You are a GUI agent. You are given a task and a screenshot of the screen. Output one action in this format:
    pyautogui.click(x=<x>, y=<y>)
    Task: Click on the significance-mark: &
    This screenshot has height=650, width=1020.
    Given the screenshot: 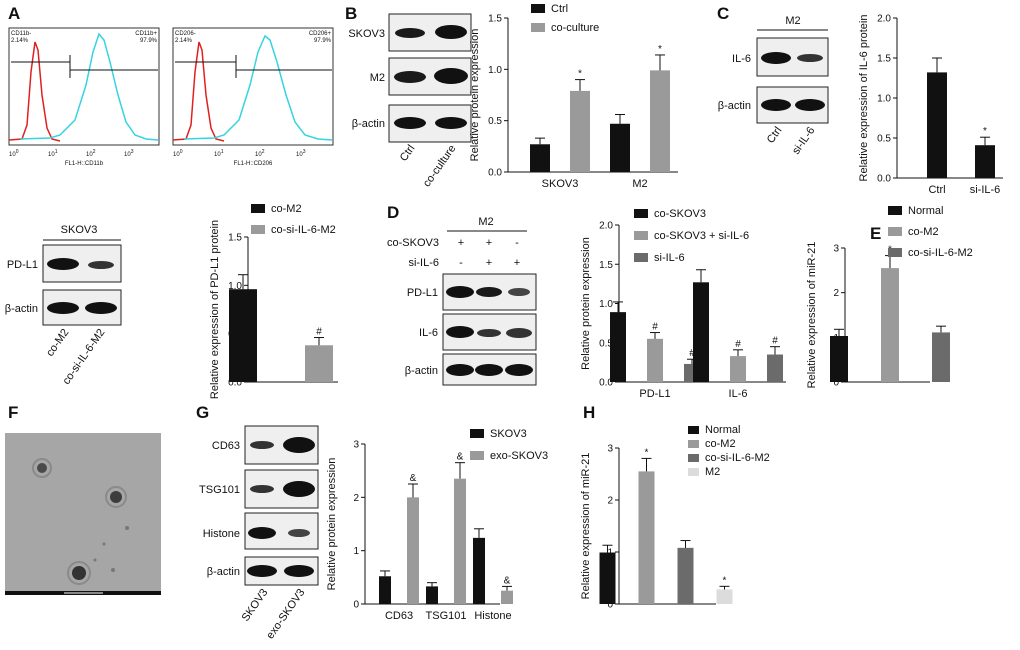 What is the action you would take?
    pyautogui.click(x=507, y=580)
    